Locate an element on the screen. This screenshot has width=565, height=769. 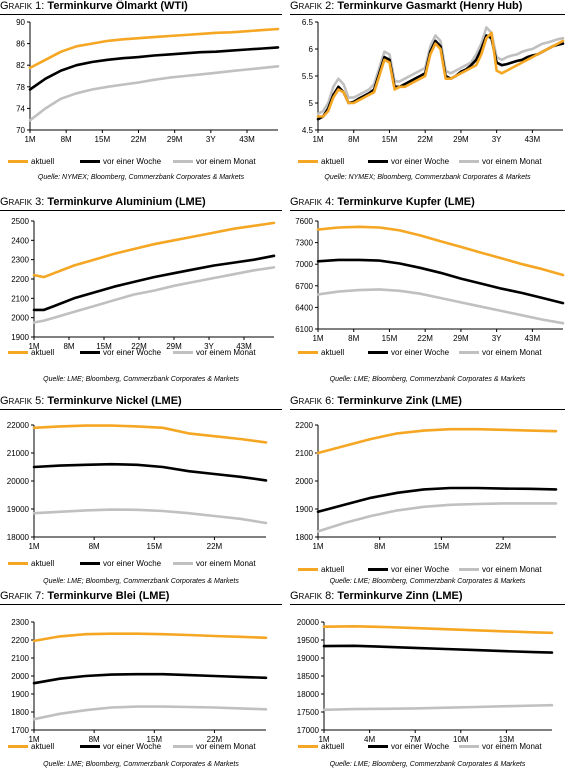
chart-title: Grafik 8: Terminkurve Zinn (LME) is located at coordinates (376, 596).